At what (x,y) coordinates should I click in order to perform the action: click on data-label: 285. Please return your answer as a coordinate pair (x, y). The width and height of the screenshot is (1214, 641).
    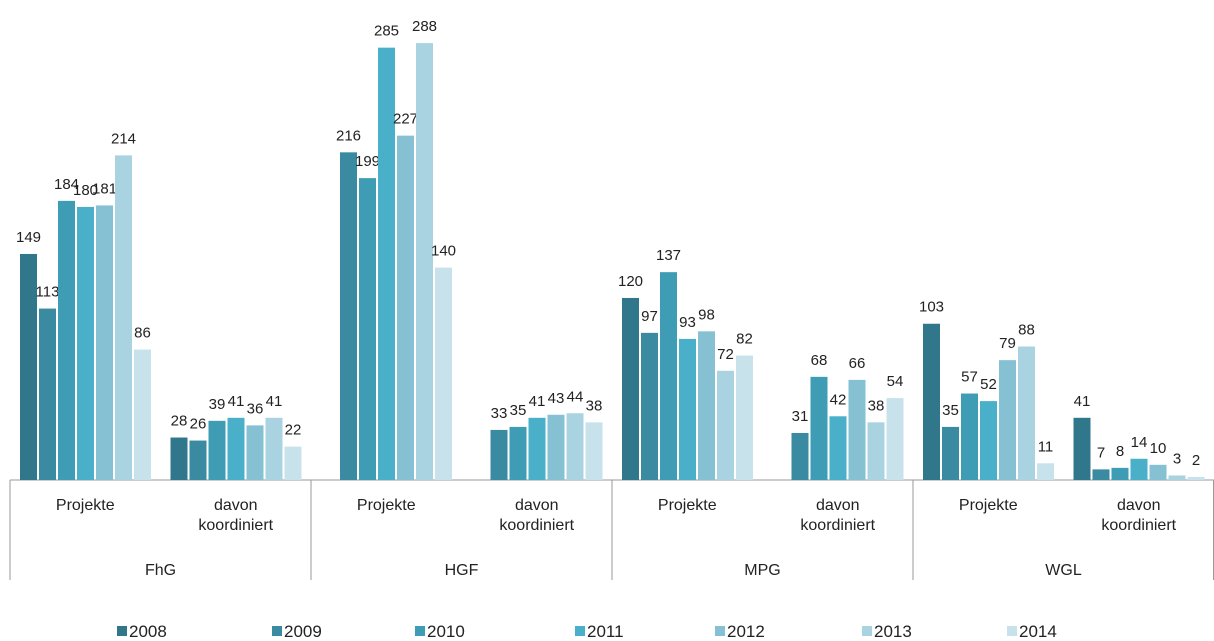
    Looking at the image, I should click on (386, 31).